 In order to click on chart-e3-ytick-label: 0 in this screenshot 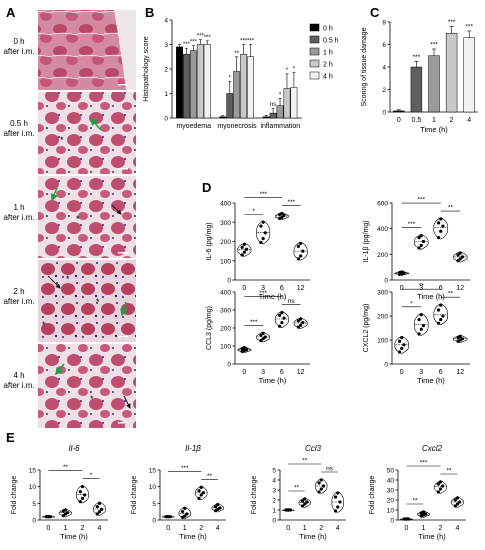, I will do `click(274, 521)`.